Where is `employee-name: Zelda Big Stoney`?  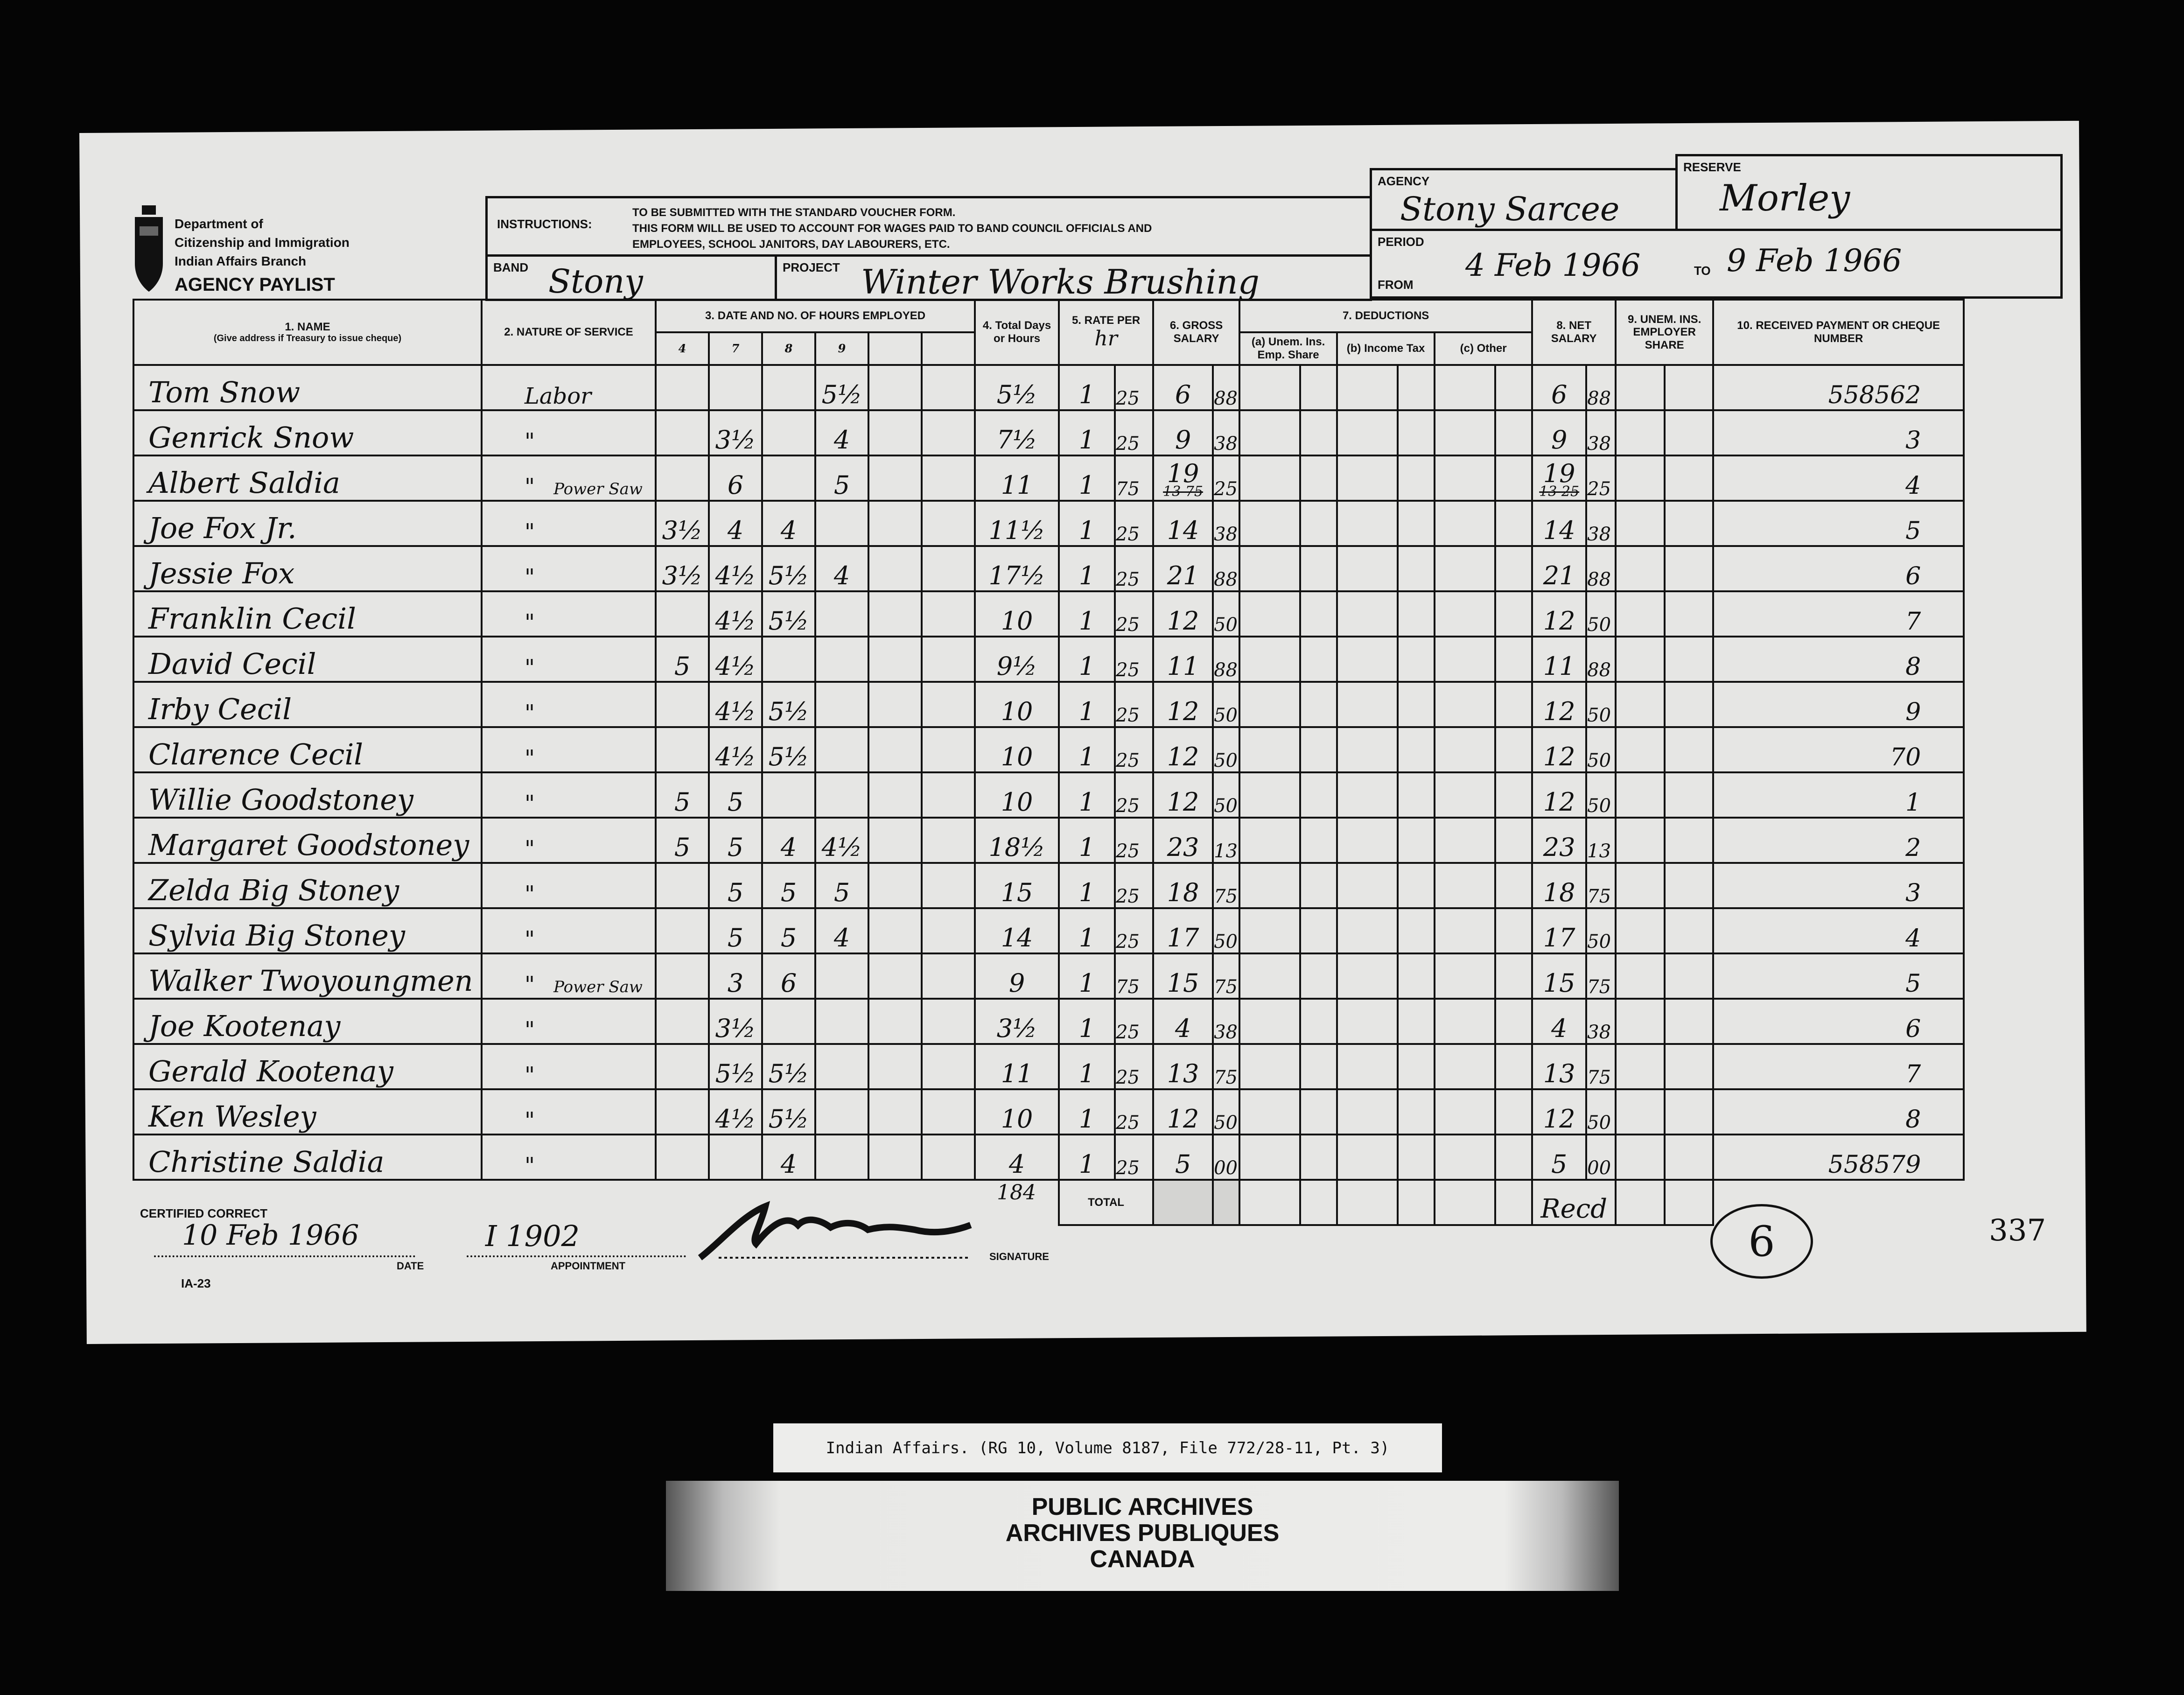 employee-name: Zelda Big Stoney is located at coordinates (308, 885).